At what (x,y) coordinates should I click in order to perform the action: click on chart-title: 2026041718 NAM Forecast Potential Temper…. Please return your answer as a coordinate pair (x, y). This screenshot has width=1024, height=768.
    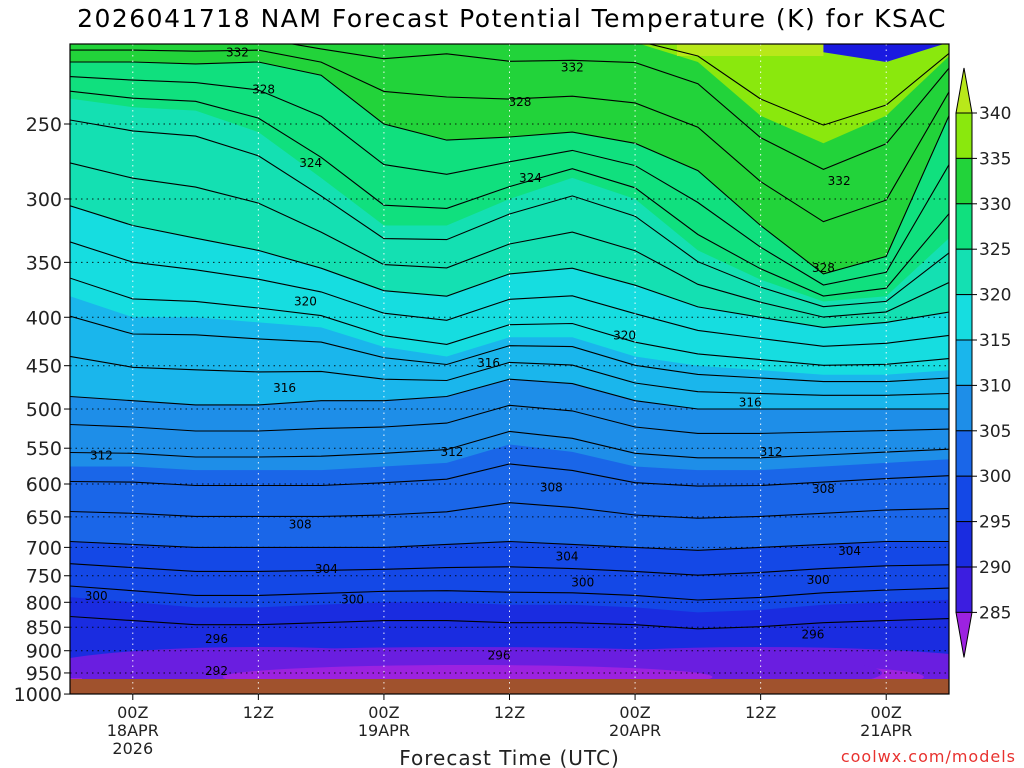
    Looking at the image, I should click on (512, 18).